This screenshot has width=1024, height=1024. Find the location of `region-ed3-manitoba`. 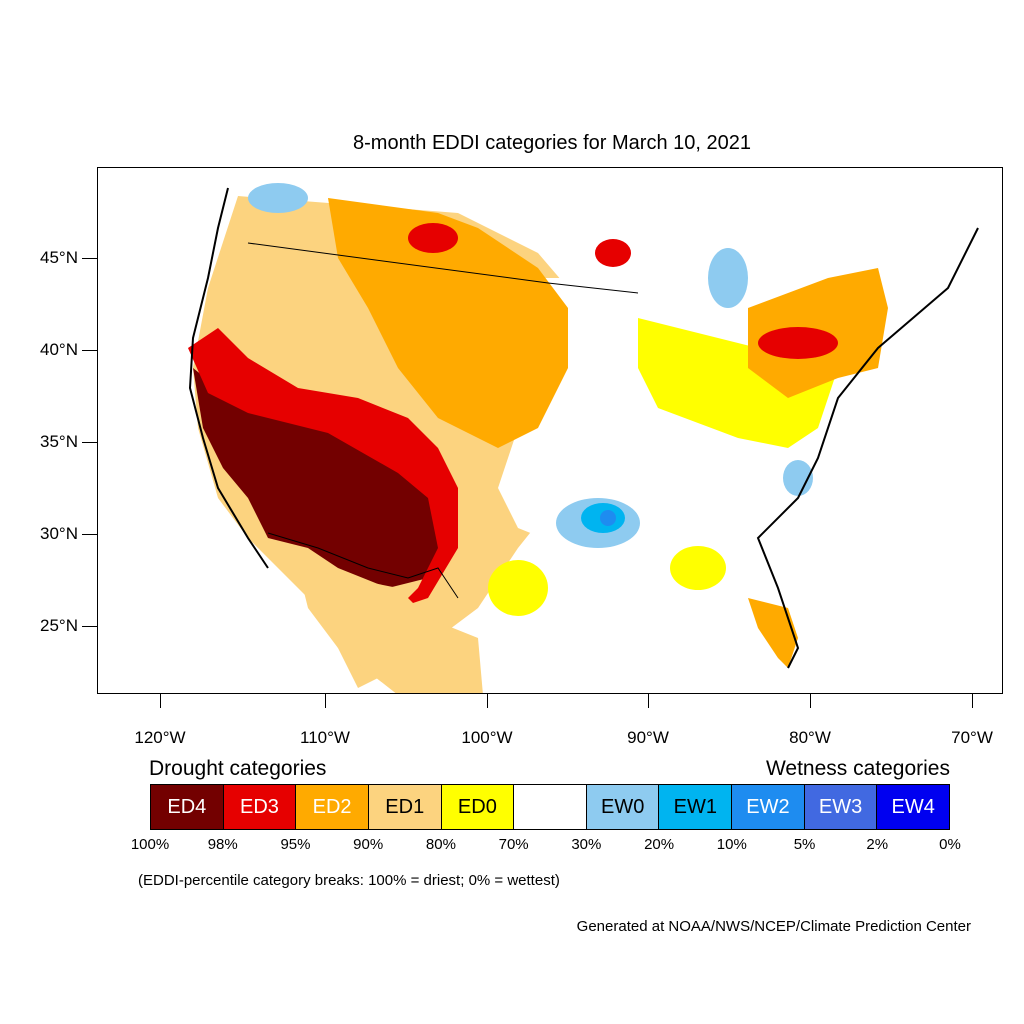

region-ed3-manitoba is located at coordinates (613, 253).